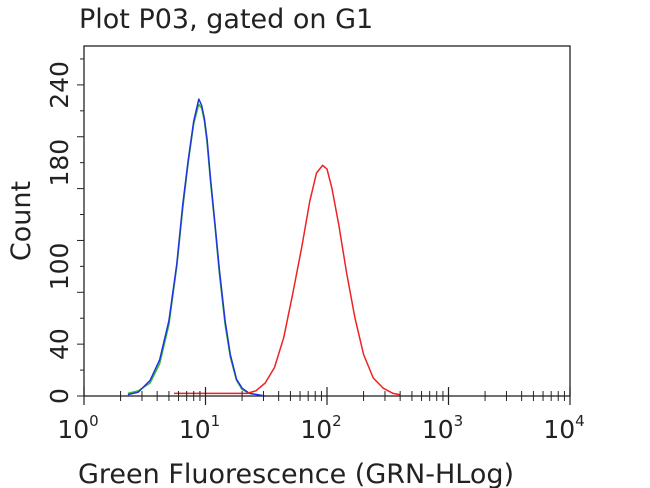 The height and width of the screenshot is (488, 650). What do you see at coordinates (59, 396) in the screenshot?
I see `y-tick-label: 0` at bounding box center [59, 396].